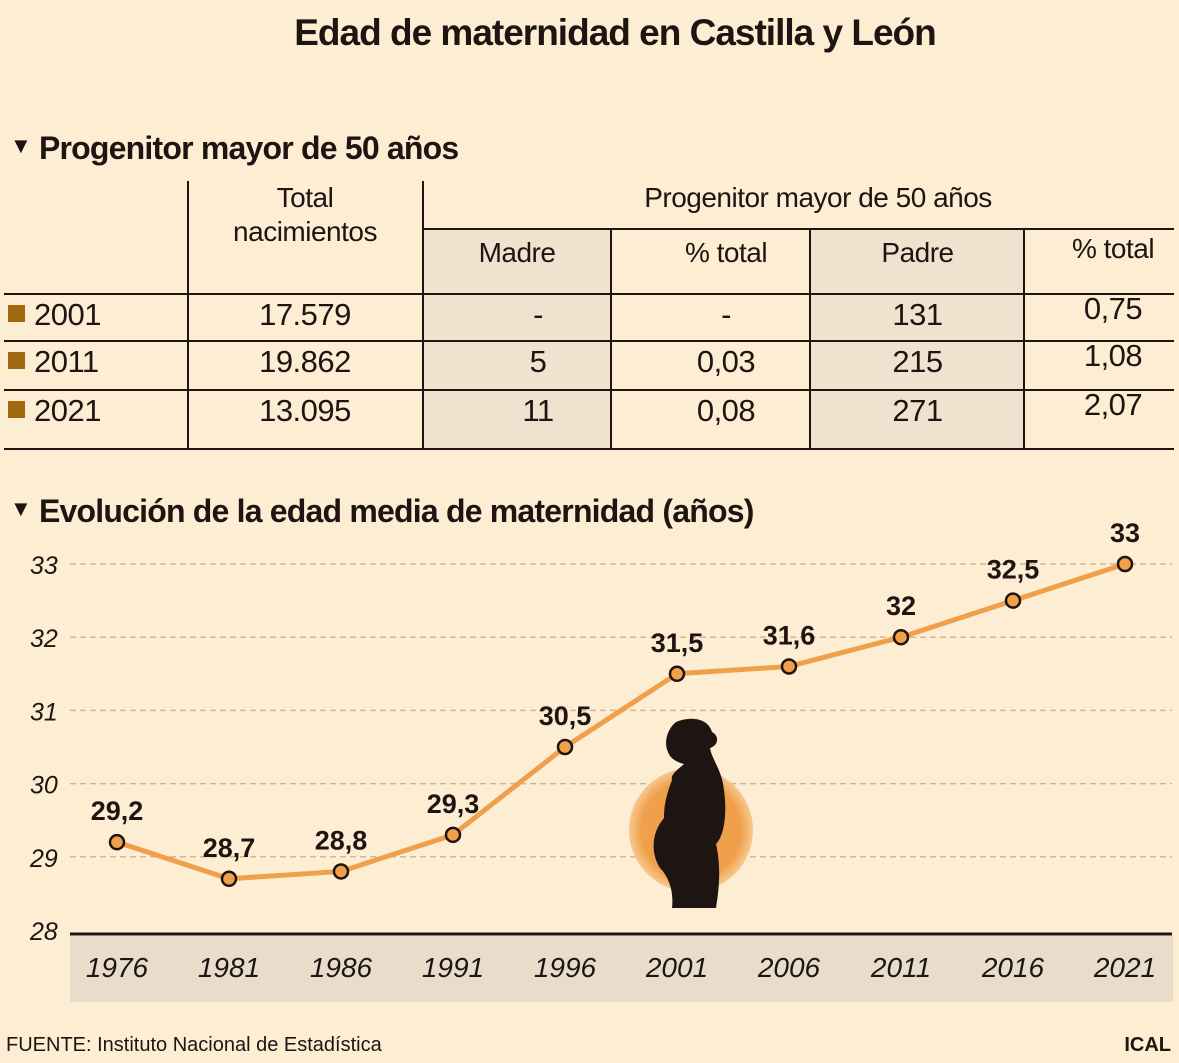 Image resolution: width=1179 pixels, height=1063 pixels. What do you see at coordinates (789, 635) in the screenshot?
I see `data-label: 31,6` at bounding box center [789, 635].